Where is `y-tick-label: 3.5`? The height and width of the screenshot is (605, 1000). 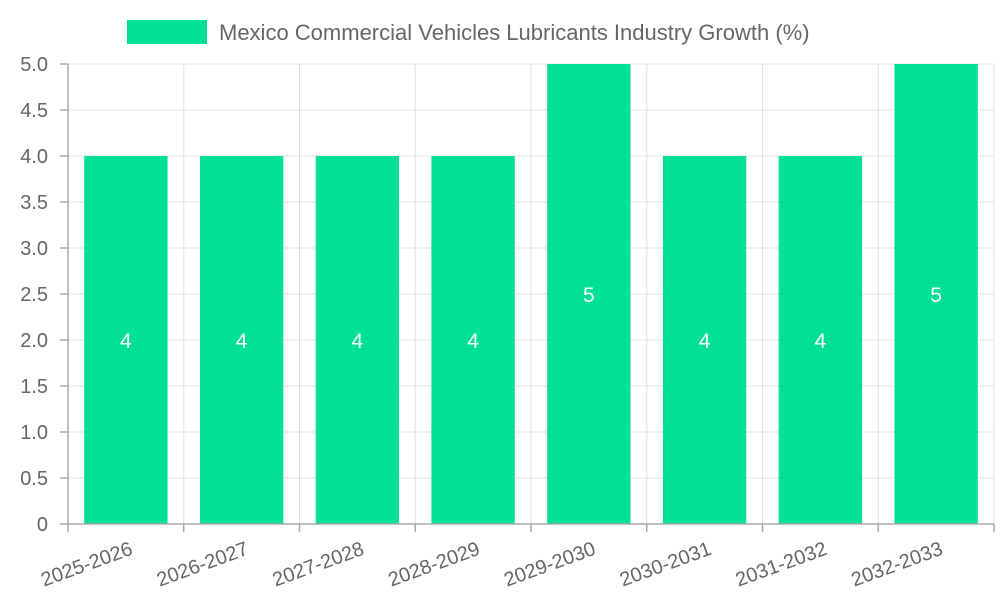 y-tick-label: 3.5 is located at coordinates (34, 203).